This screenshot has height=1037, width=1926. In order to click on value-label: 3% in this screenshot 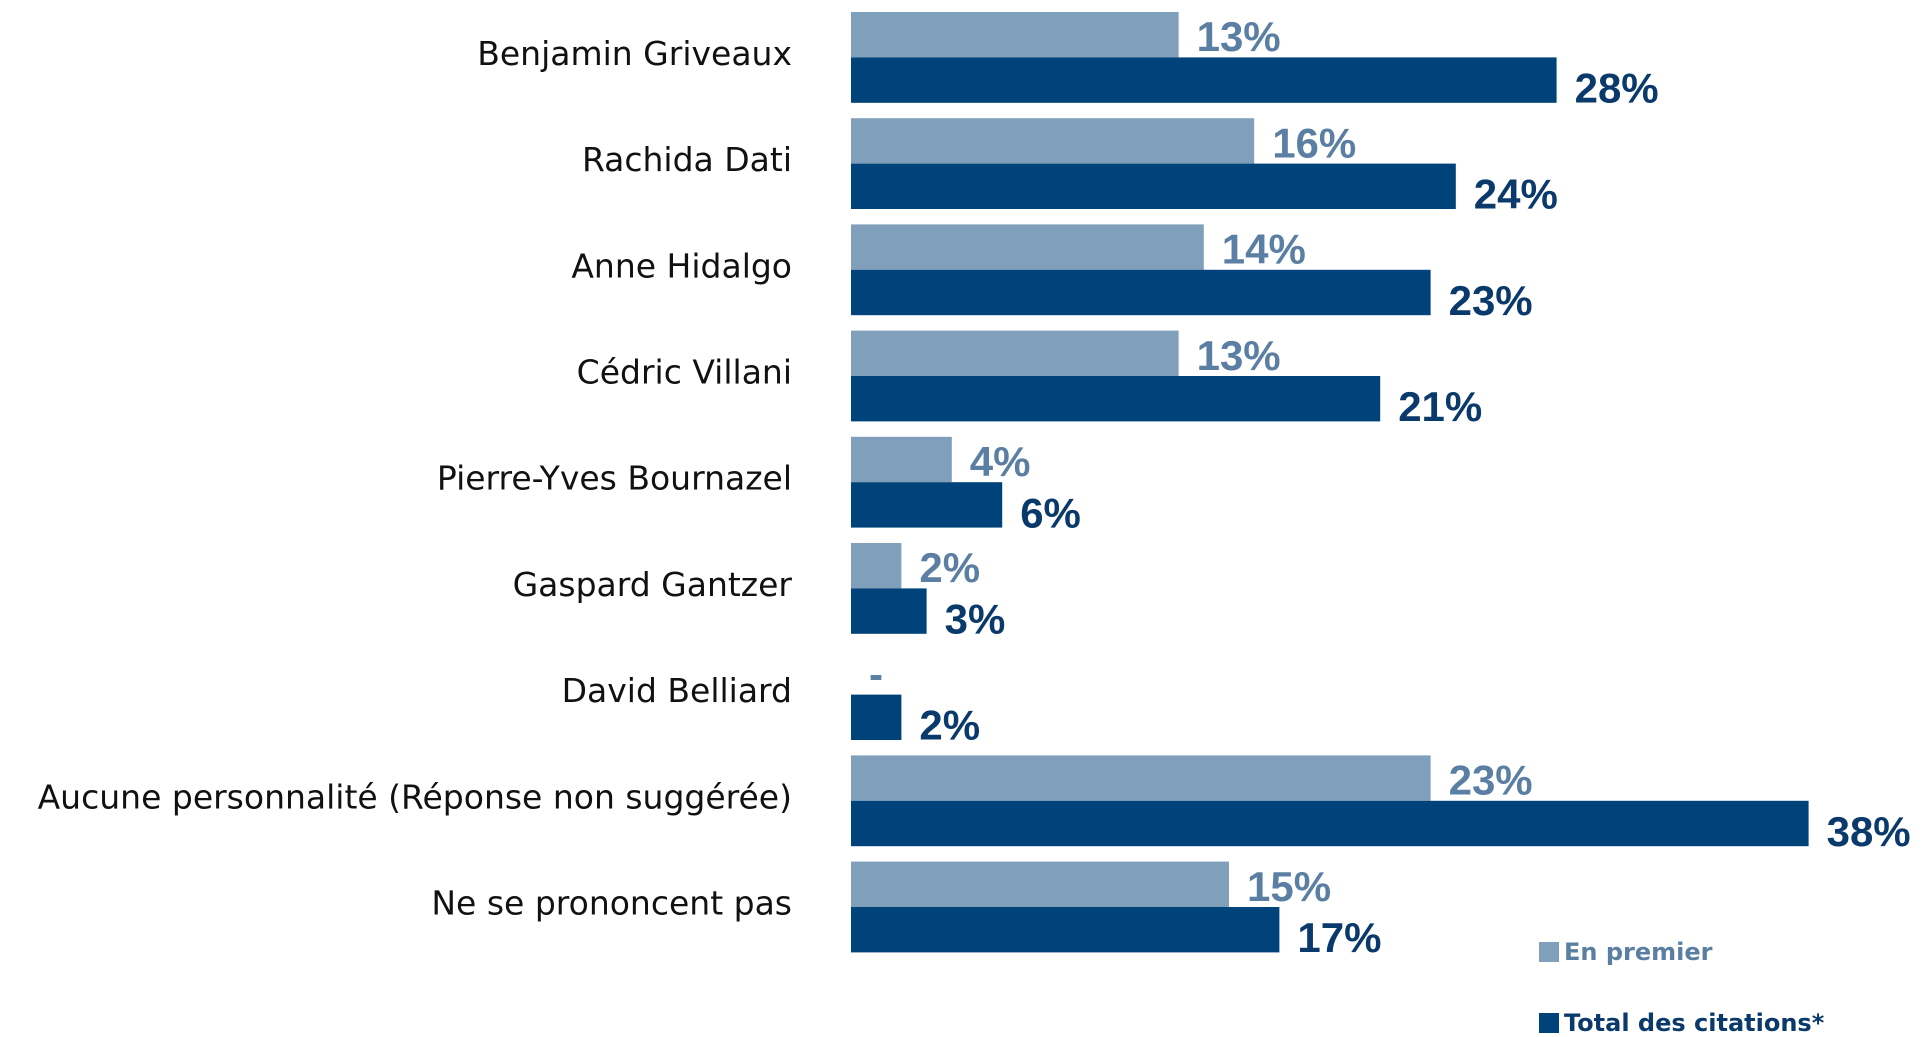, I will do `click(975, 619)`.